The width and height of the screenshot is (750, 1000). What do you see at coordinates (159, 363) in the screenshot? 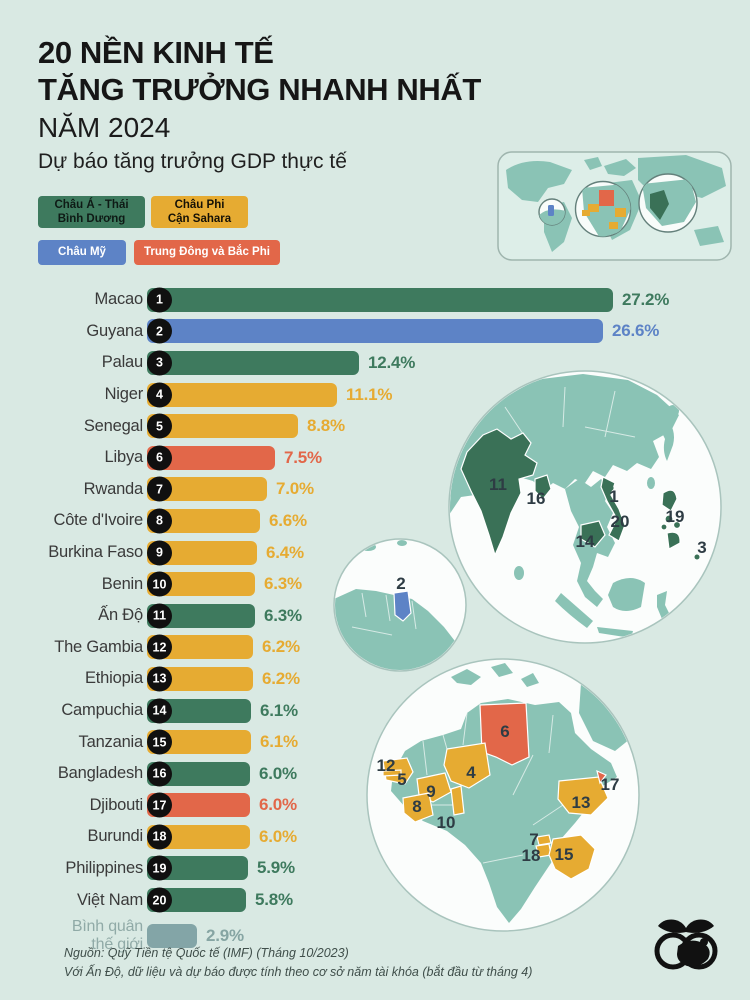
I see `rank-badge: 3` at bounding box center [159, 363].